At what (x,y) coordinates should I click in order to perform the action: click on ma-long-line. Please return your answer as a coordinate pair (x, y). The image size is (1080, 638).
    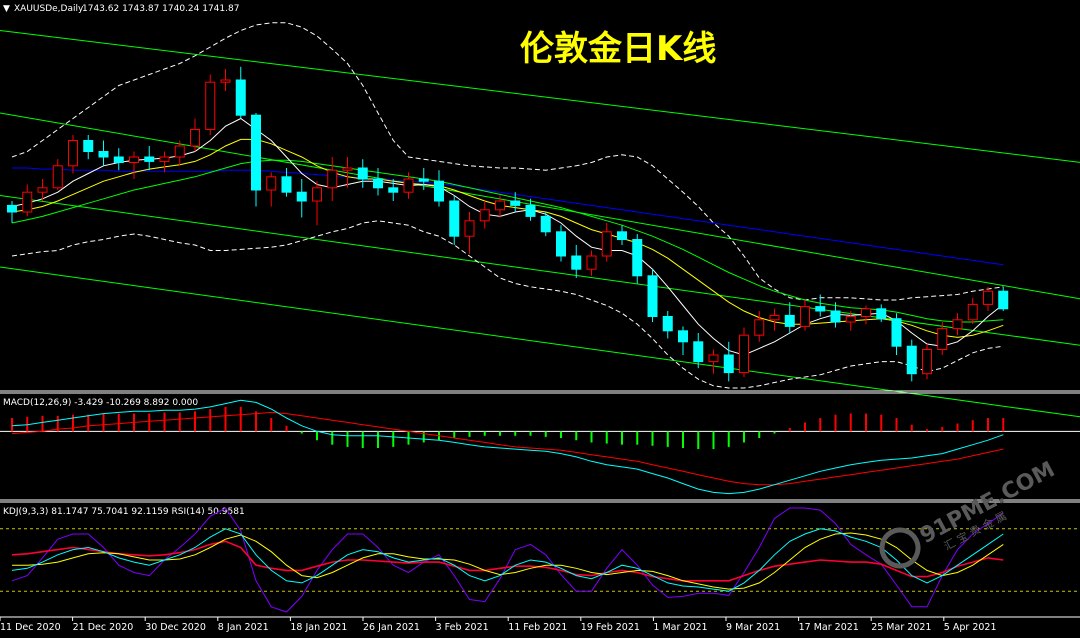
    Looking at the image, I should click on (508, 216).